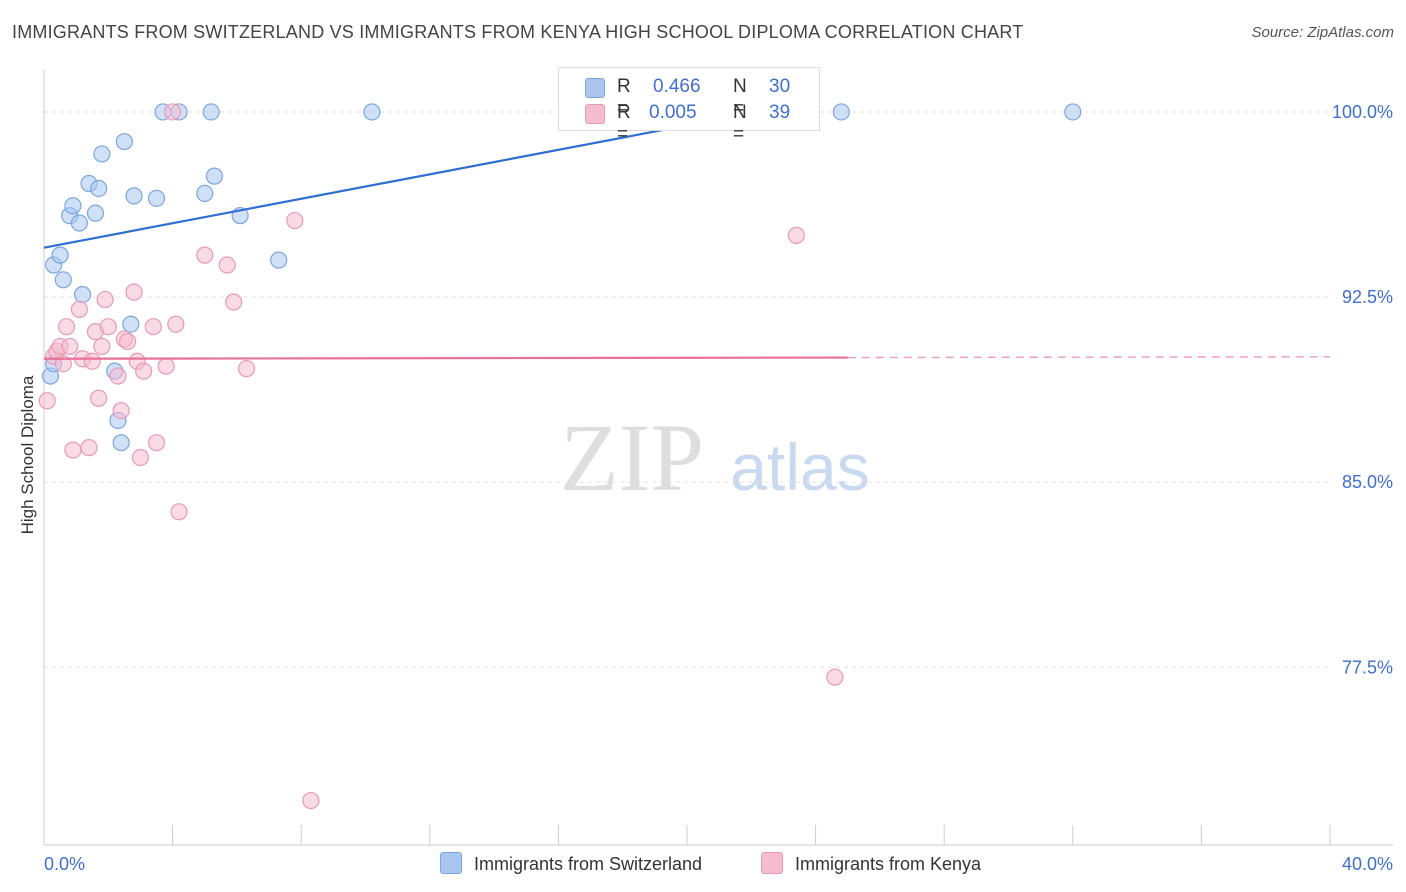  What do you see at coordinates (799, 467) in the screenshot?
I see `watermark-atlas: atlas` at bounding box center [799, 467].